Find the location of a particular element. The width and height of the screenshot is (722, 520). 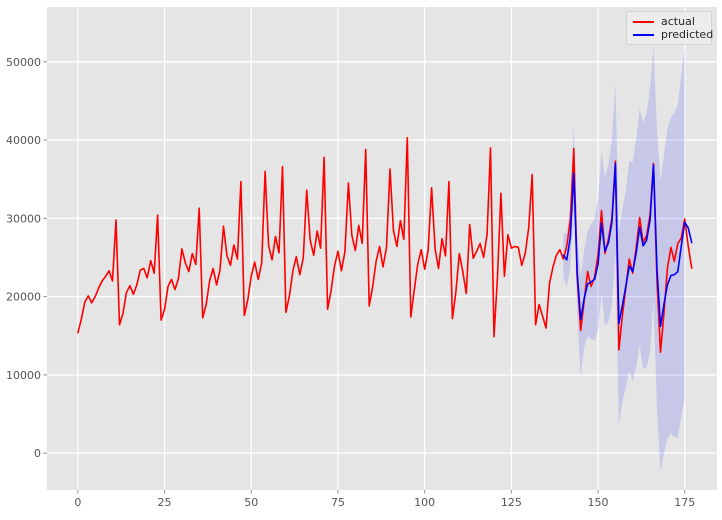

predicted-line-swatch-icon is located at coordinates (643, 34).